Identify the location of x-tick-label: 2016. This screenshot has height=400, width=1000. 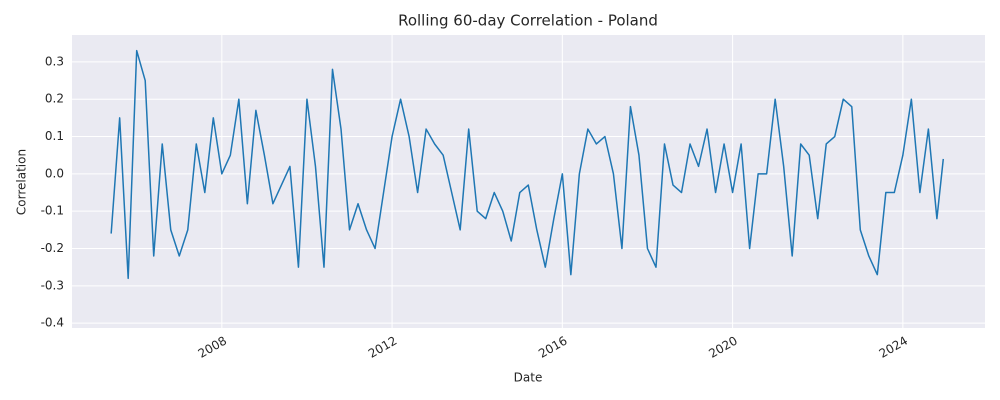
(552, 347).